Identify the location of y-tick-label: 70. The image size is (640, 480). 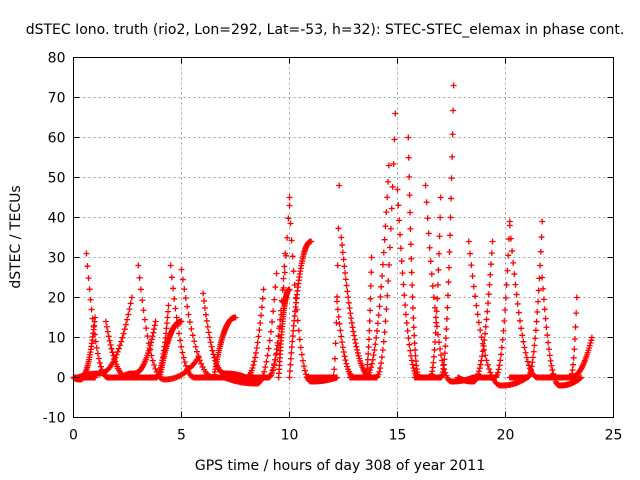
(57, 99).